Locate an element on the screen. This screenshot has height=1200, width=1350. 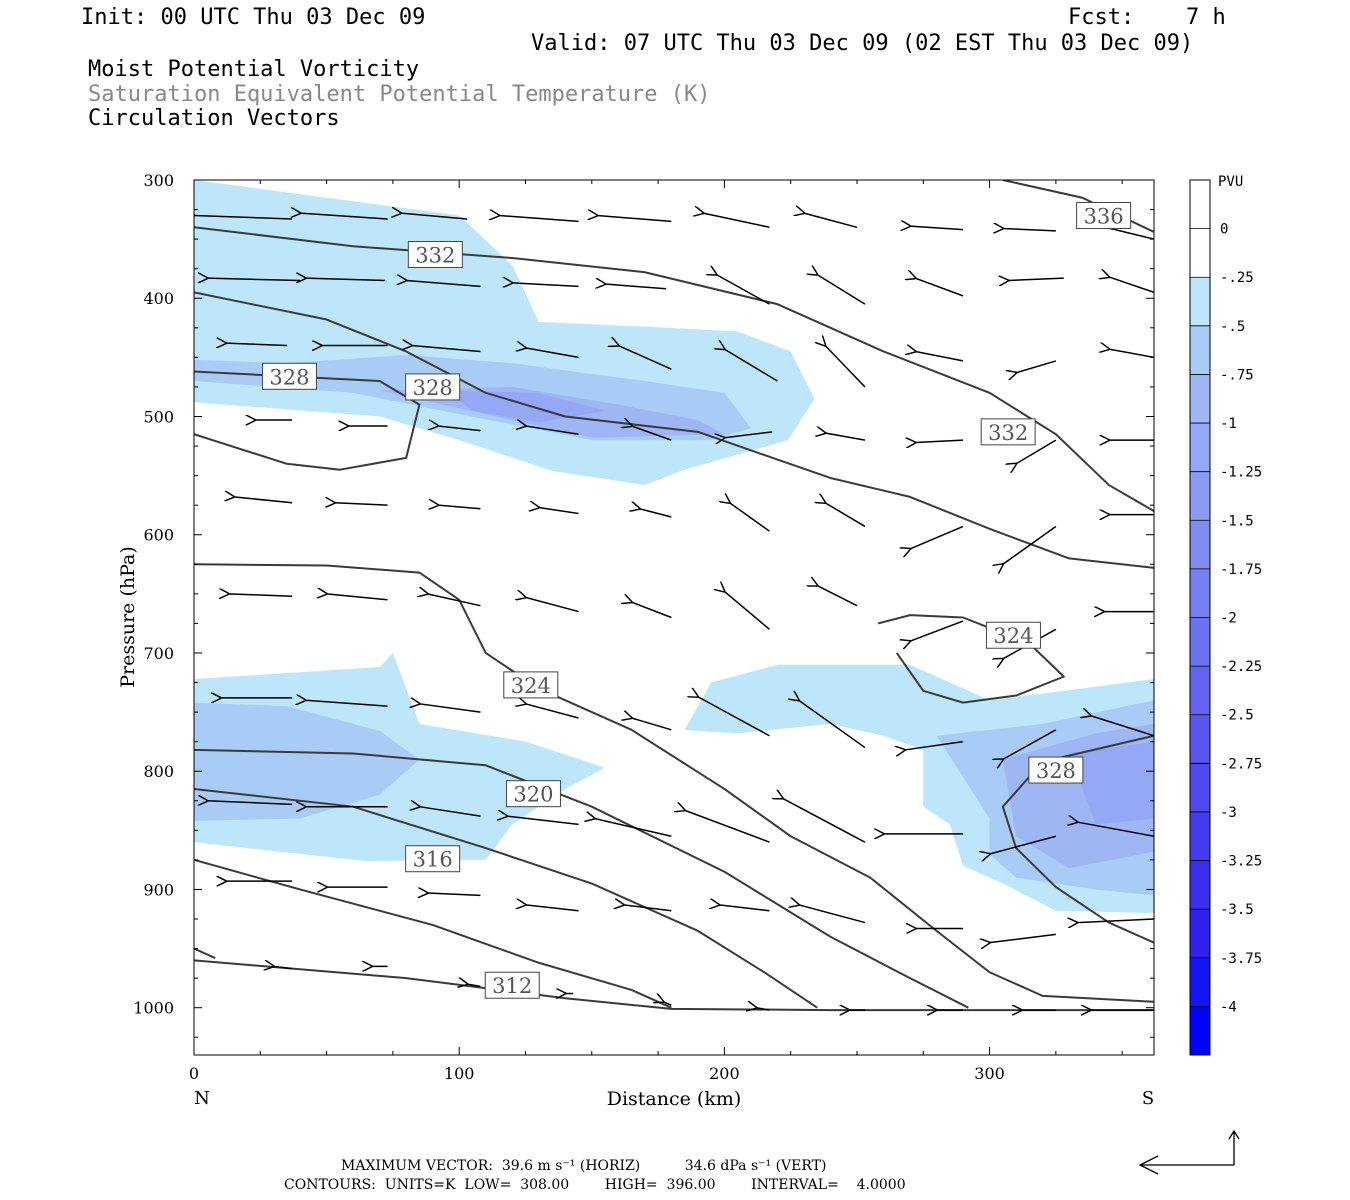
colorbar-level-label: -3.25 is located at coordinates (1241, 862).